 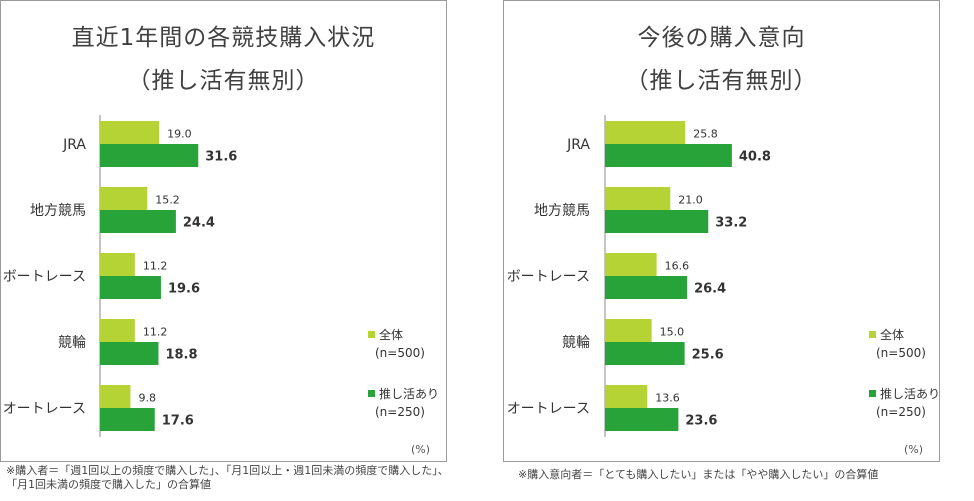 I want to click on chart-title-right: 今後の購入意向, so click(x=721, y=38).